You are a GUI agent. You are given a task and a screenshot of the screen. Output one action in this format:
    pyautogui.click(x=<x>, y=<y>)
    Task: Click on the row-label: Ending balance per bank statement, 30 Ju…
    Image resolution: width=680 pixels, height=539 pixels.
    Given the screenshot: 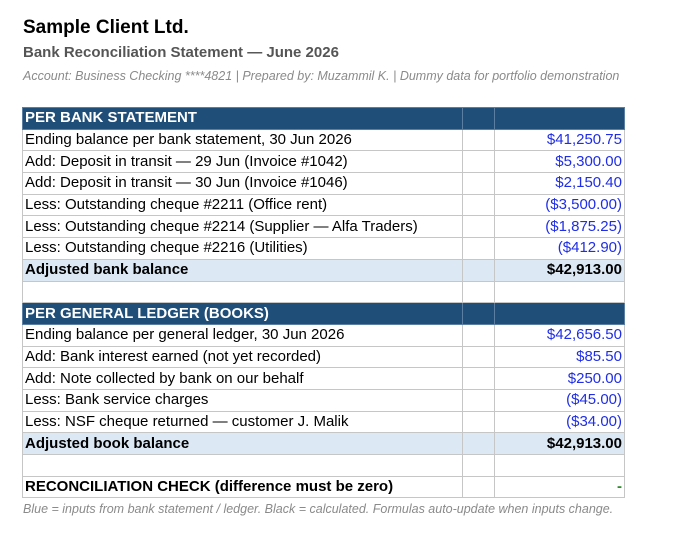 What is the action you would take?
    pyautogui.click(x=242, y=140)
    